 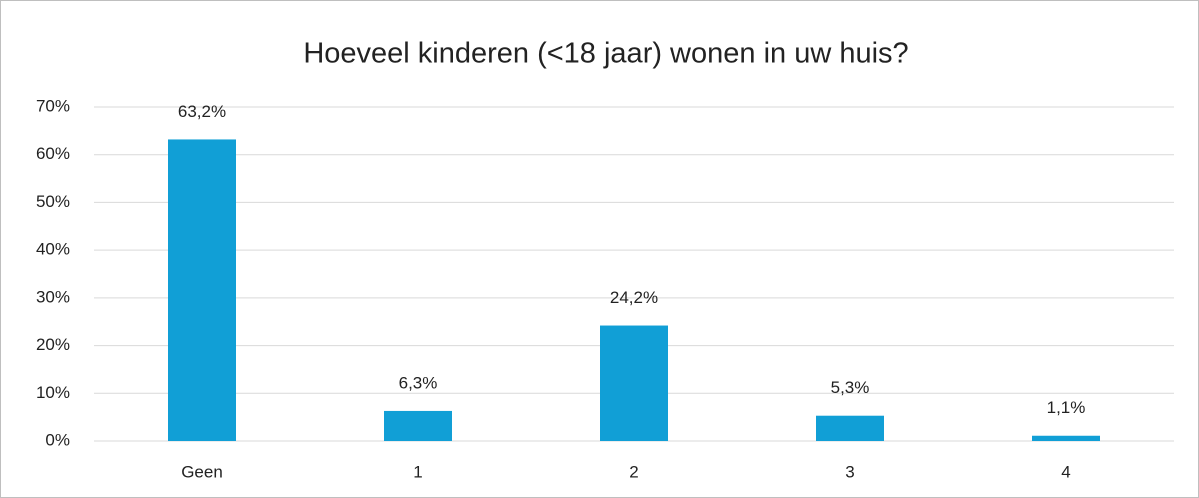 What do you see at coordinates (850, 387) in the screenshot?
I see `value-label: 5,3%` at bounding box center [850, 387].